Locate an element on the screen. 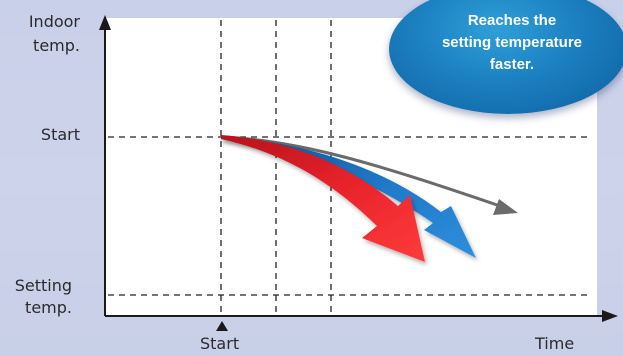  y-start-label: Start is located at coordinates (60, 134).